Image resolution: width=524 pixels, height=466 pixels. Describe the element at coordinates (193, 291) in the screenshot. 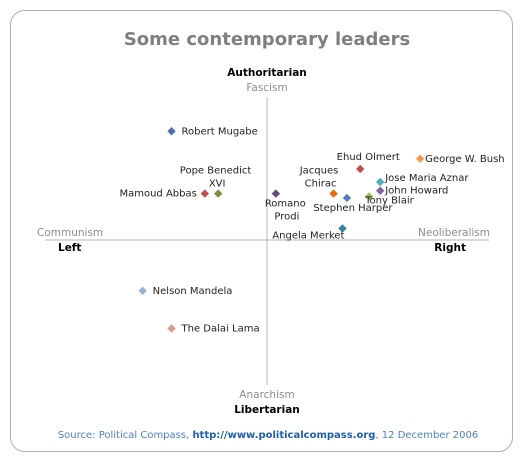

I see `point-label: Nelson Mandela` at that location.